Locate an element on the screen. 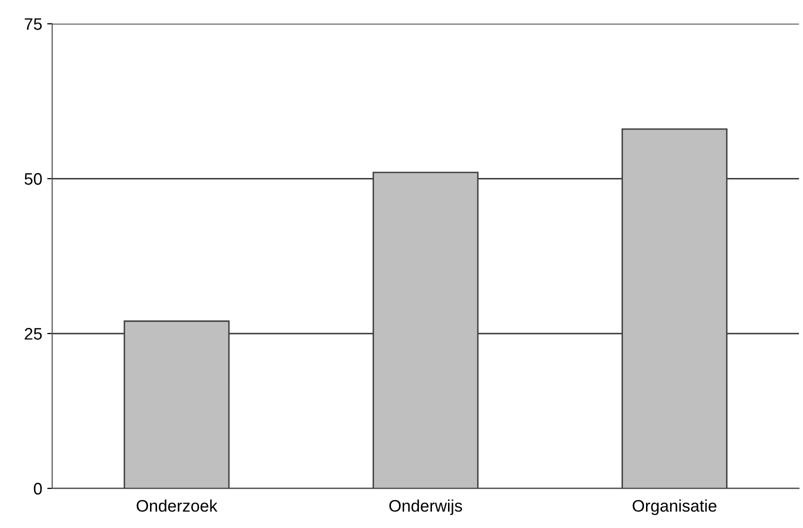 This screenshot has width=803, height=528. x-tick-label: Onderzoek is located at coordinates (177, 506).